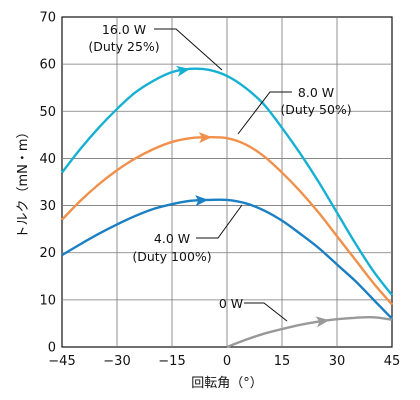 The height and width of the screenshot is (400, 420). Describe the element at coordinates (61, 361) in the screenshot. I see `x-tick-label: −45` at that location.